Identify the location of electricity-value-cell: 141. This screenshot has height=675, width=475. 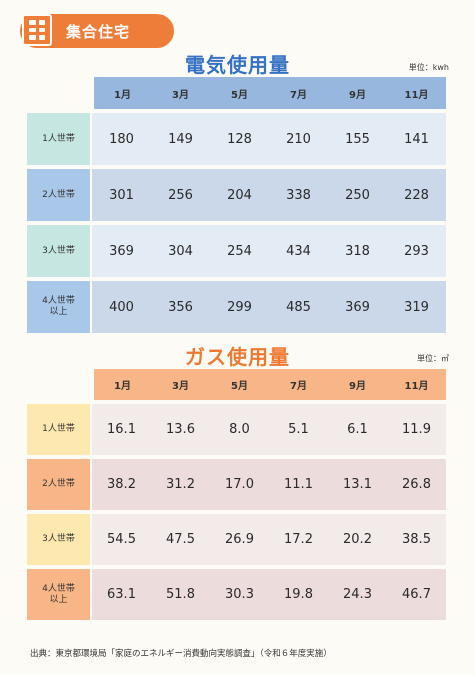
(416, 139).